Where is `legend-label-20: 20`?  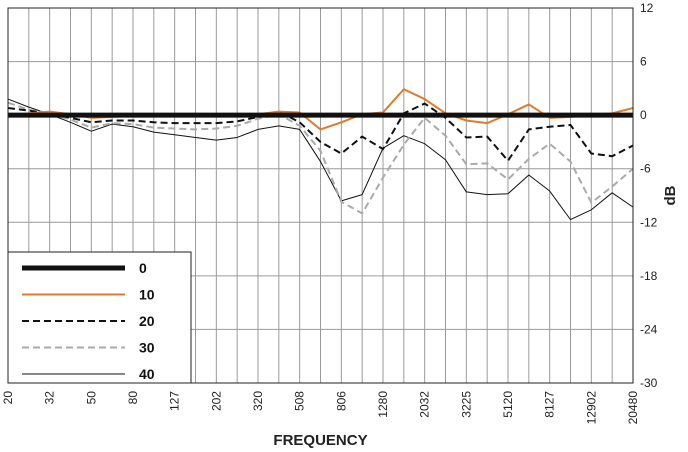
legend-label-20: 20 is located at coordinates (147, 321).